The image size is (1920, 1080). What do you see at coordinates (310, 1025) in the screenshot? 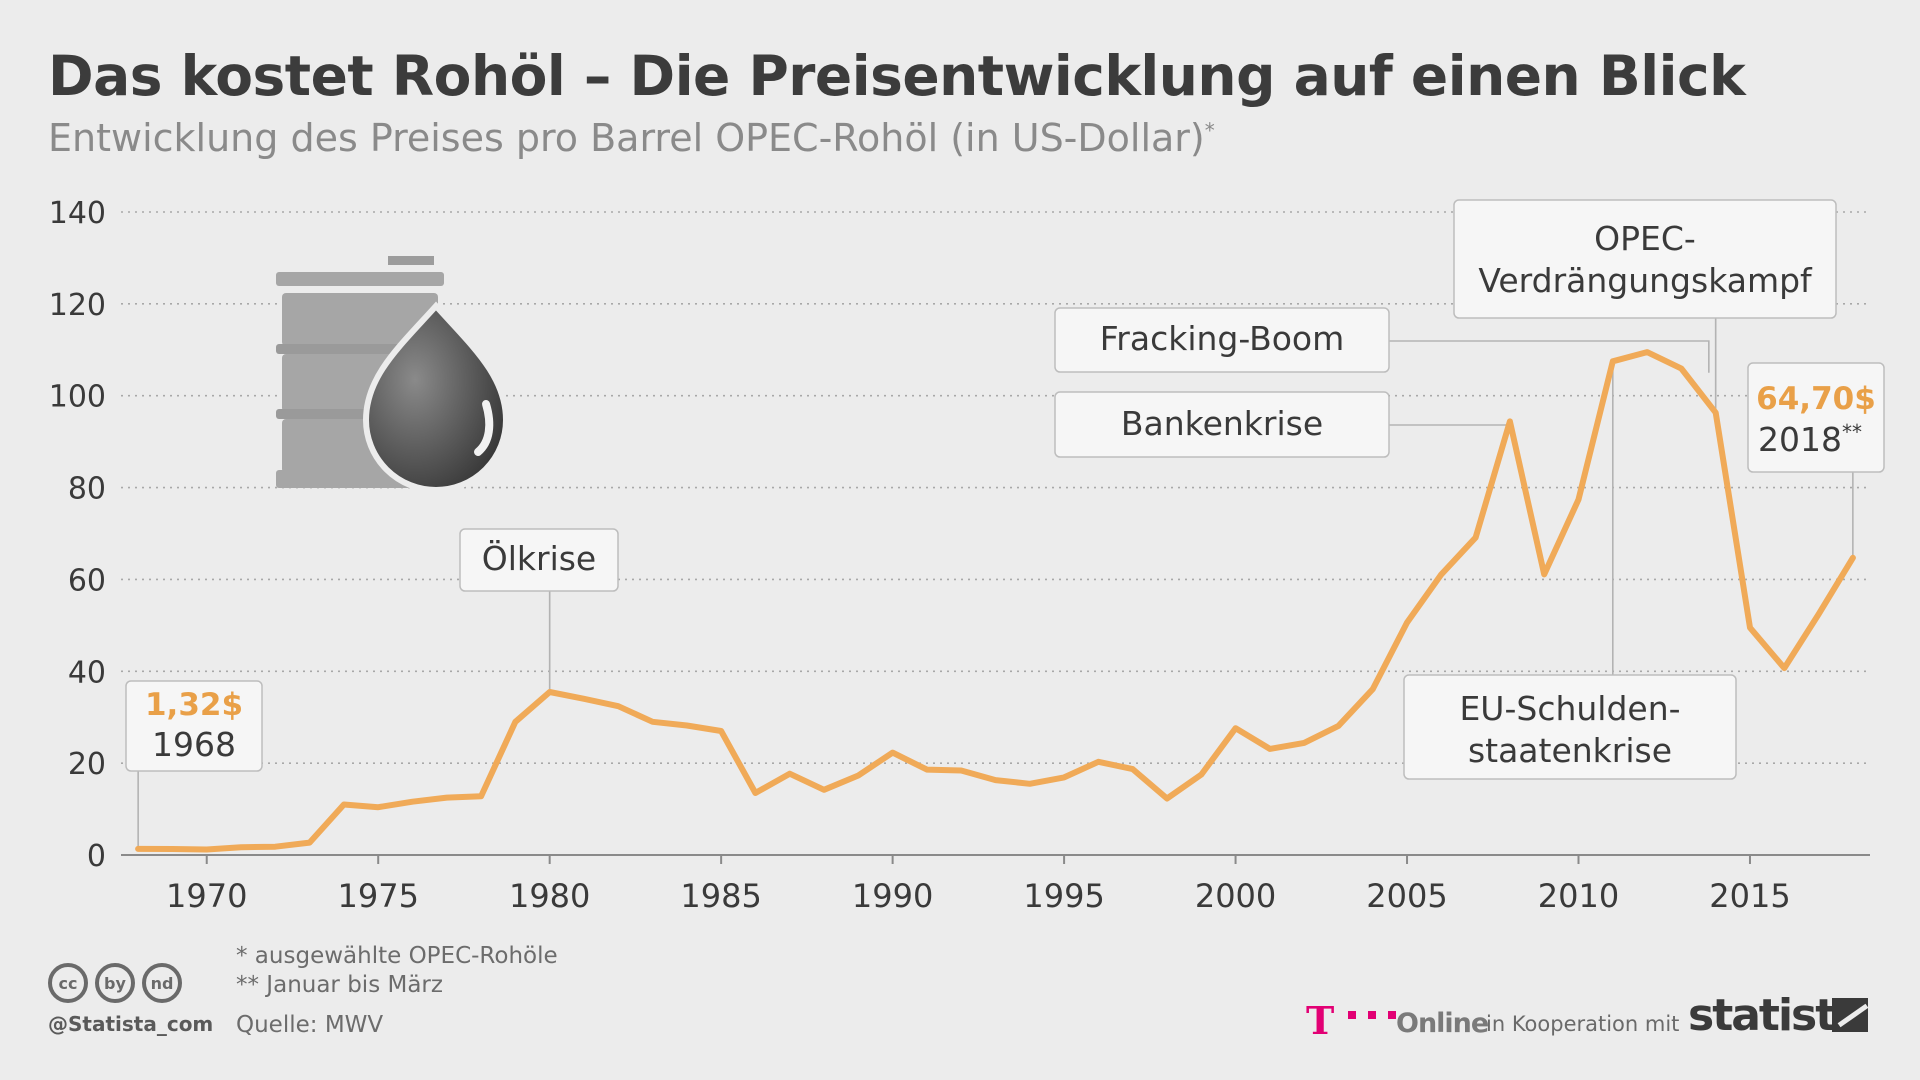
I see `source-label: Quelle: MWV` at bounding box center [310, 1025].